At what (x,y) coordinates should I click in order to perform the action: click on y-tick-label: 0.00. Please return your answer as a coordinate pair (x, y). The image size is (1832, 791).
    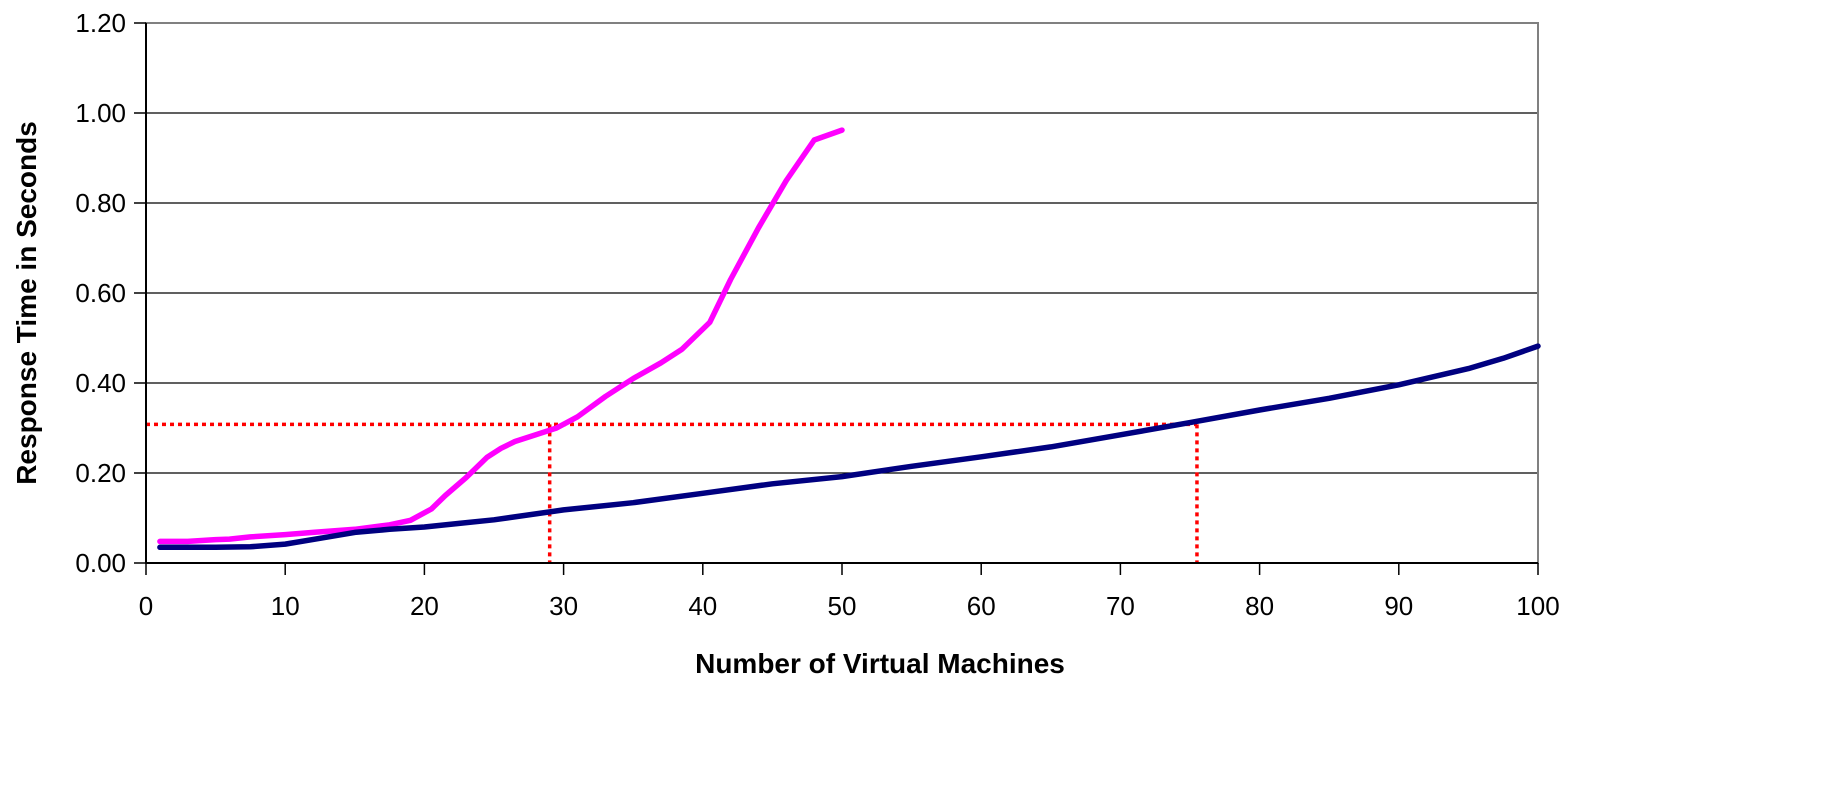
    Looking at the image, I should click on (100, 563).